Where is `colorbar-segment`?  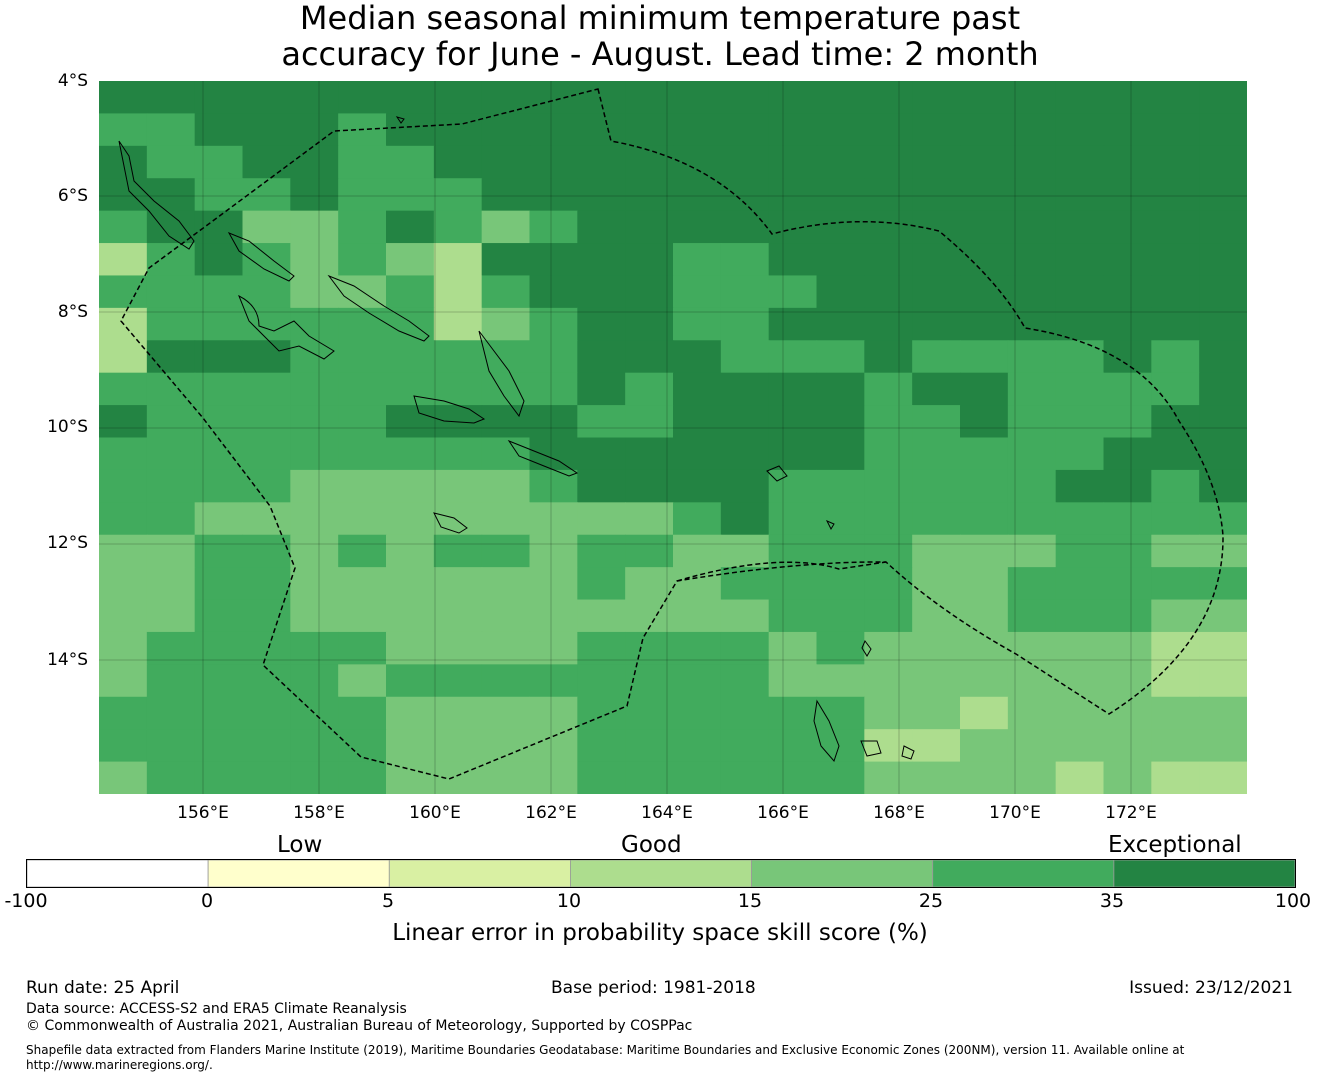 colorbar-segment is located at coordinates (479, 873).